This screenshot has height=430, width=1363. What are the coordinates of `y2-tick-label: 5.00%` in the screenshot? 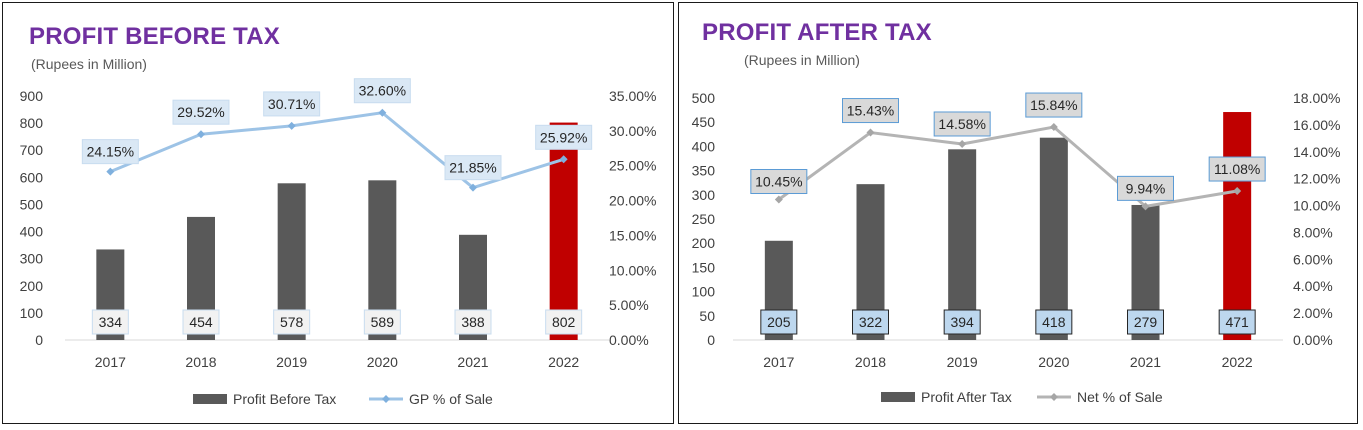 It's located at (629, 305).